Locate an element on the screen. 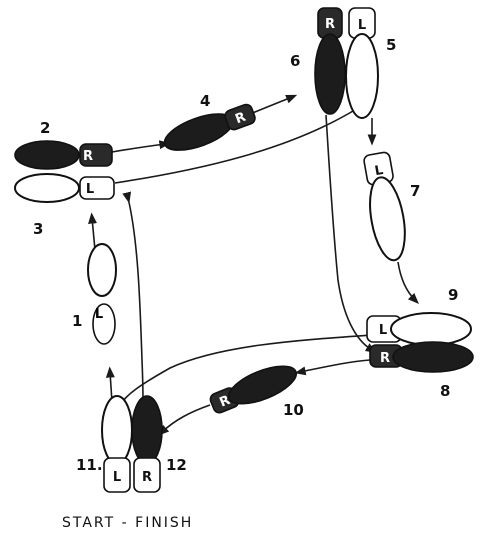 This screenshot has height=539, width=483. footprint-step-9: L is located at coordinates (419, 329).